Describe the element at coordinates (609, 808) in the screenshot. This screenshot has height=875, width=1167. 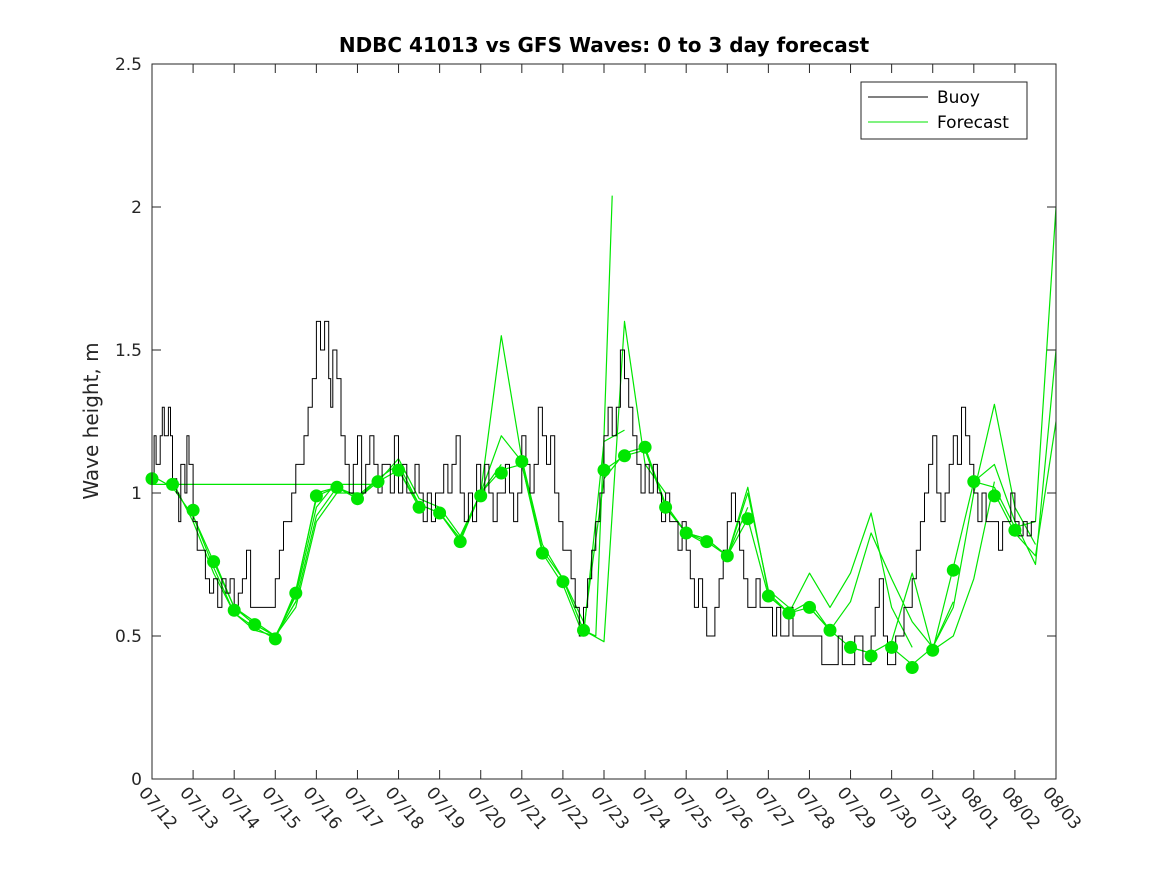
I see `x-tick-label: 07/23` at that location.